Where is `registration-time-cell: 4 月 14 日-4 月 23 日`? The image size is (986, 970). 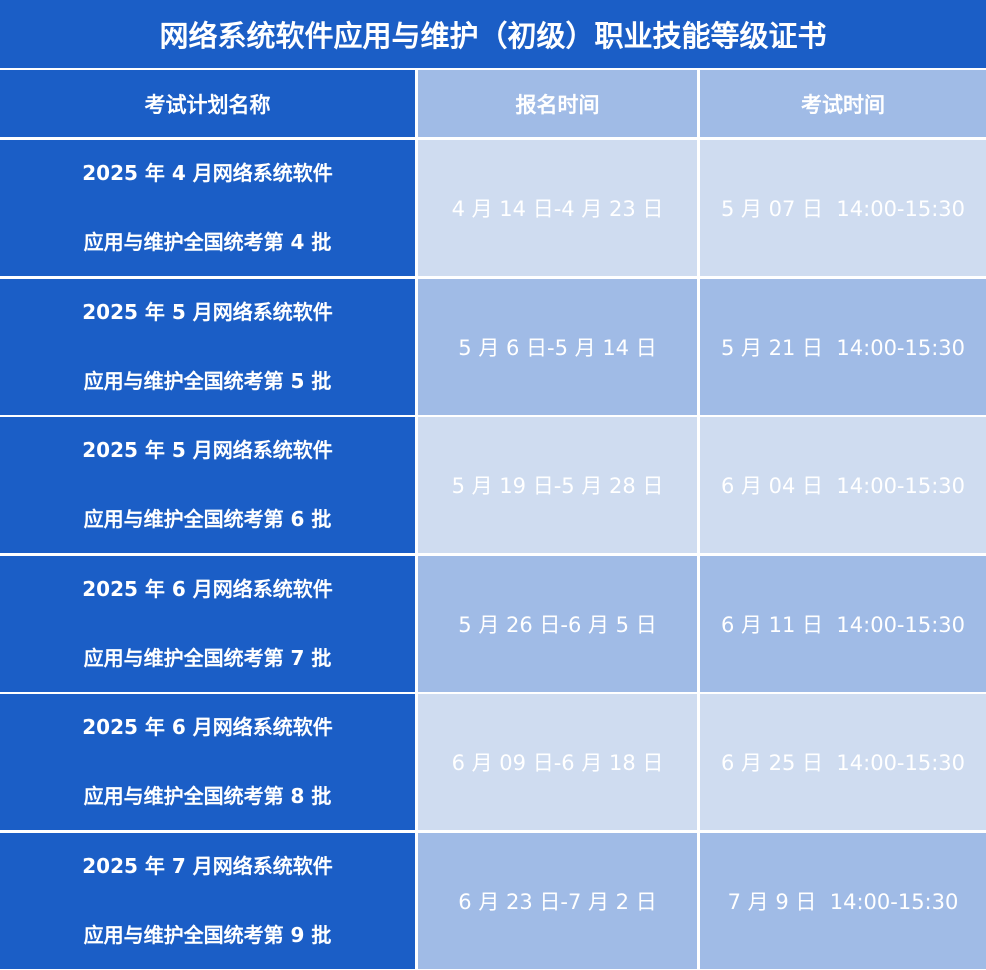 registration-time-cell: 4 月 14 日-4 月 23 日 is located at coordinates (557, 208).